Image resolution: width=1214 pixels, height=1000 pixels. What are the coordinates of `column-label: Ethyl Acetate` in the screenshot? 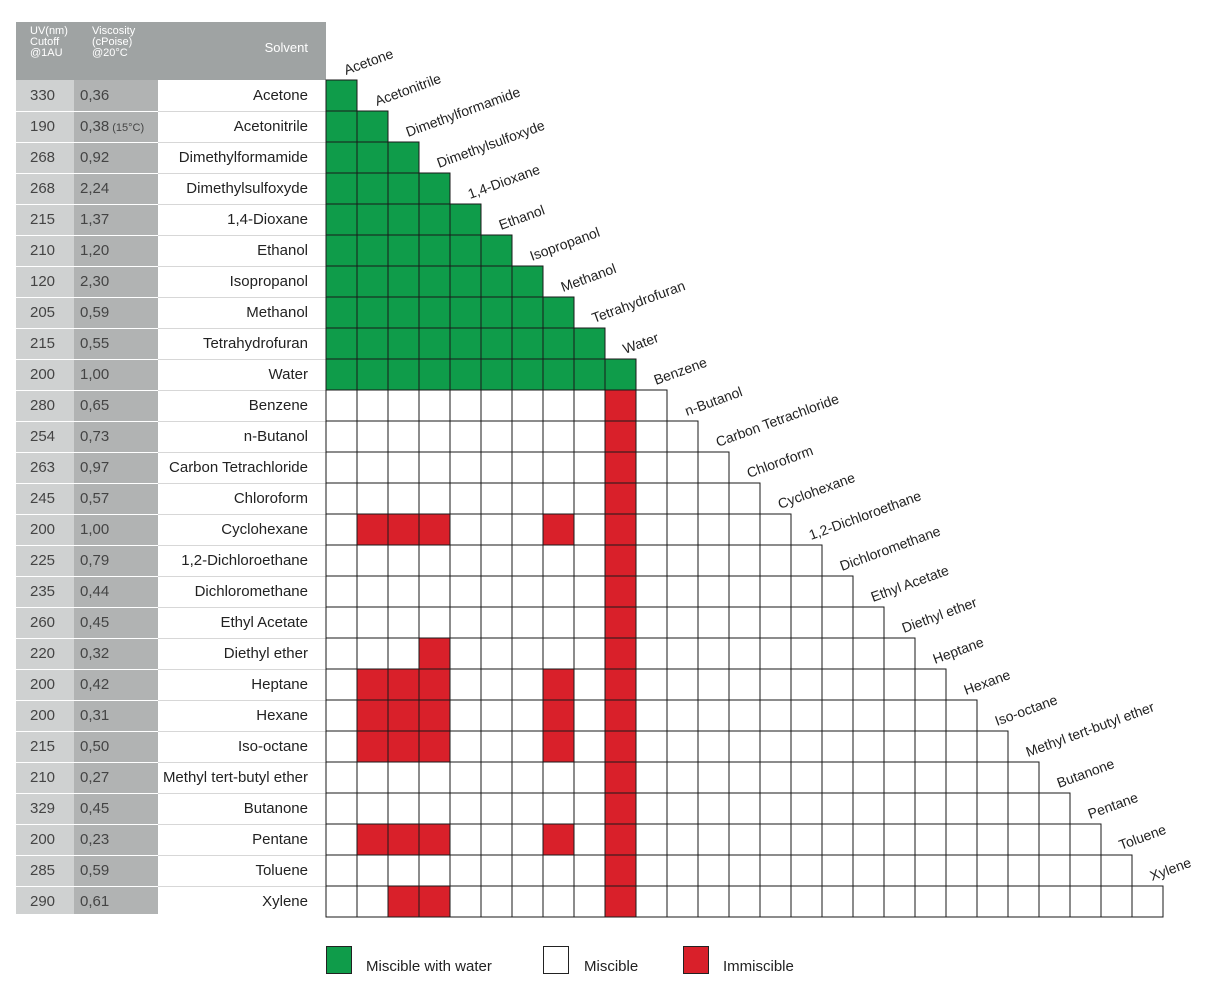 It's located at (910, 583).